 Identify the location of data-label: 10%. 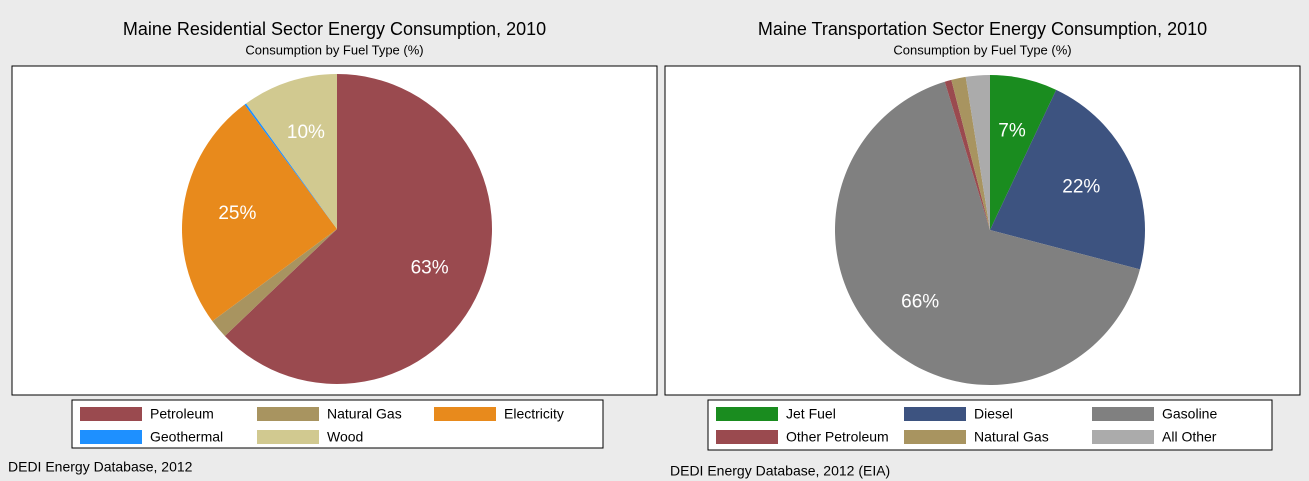
(306, 132).